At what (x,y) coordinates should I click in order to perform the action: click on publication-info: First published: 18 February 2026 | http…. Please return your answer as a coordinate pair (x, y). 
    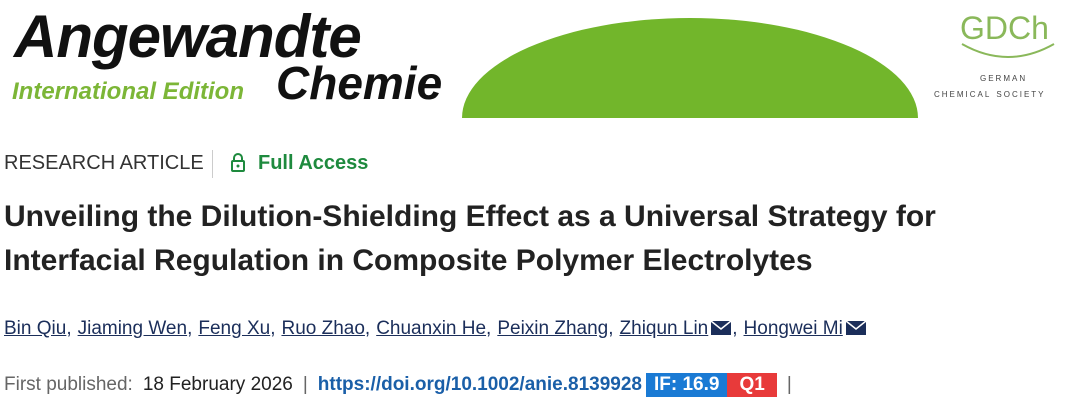
    Looking at the image, I should click on (398, 385).